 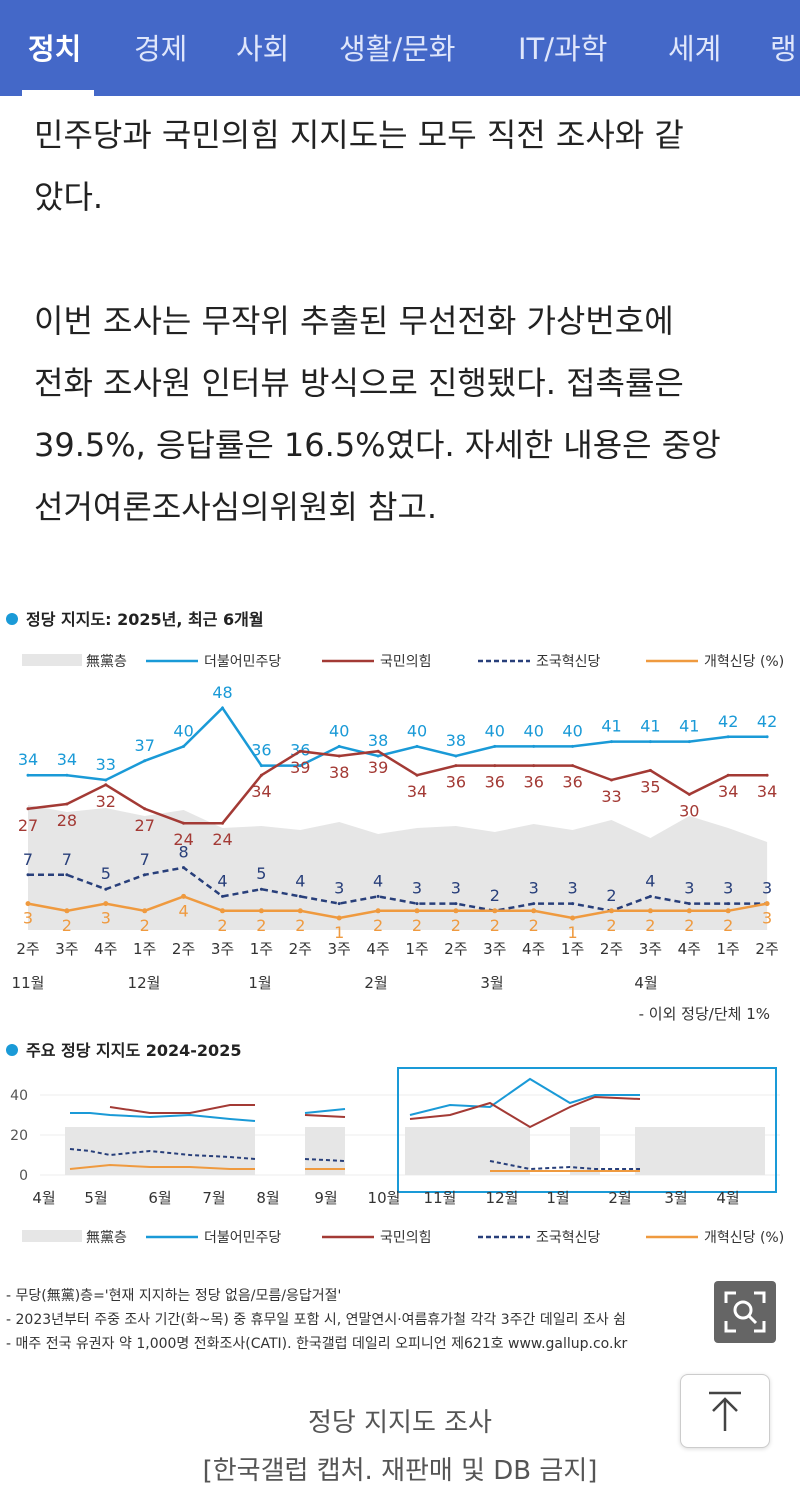 What do you see at coordinates (404, 166) in the screenshot?
I see `article-paragraph: 민주당과 국민의힘 지지도는 모두 직전 조사와 같 았다.` at bounding box center [404, 166].